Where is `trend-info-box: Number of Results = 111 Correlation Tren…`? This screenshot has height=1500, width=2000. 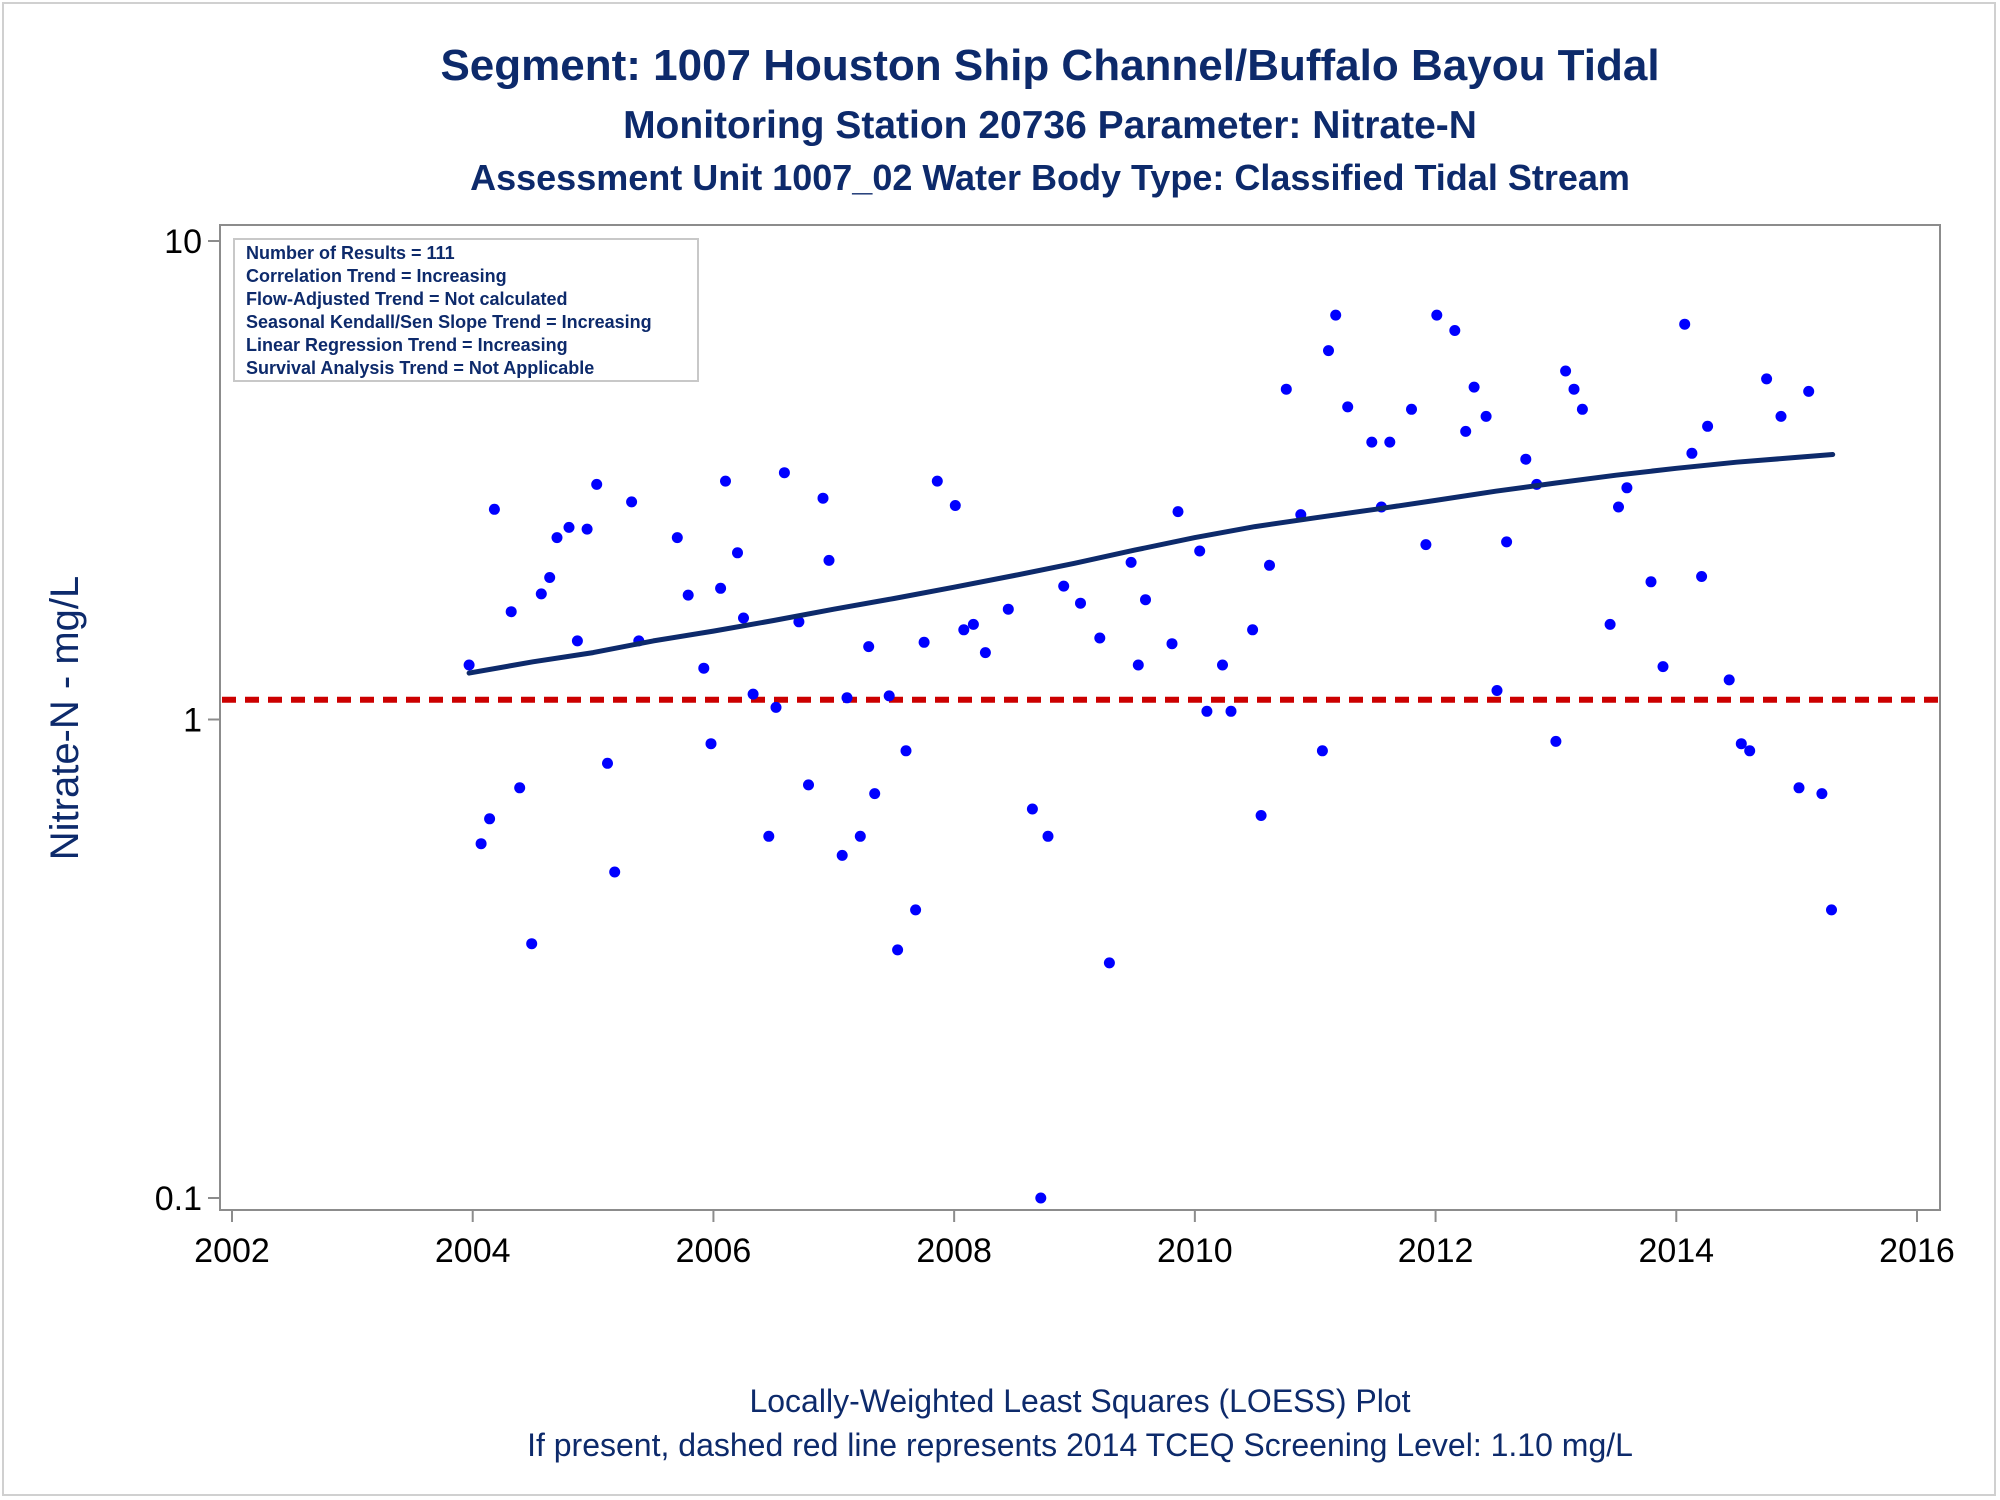 trend-info-box: Number of Results = 111 Correlation Tren… is located at coordinates (466, 310).